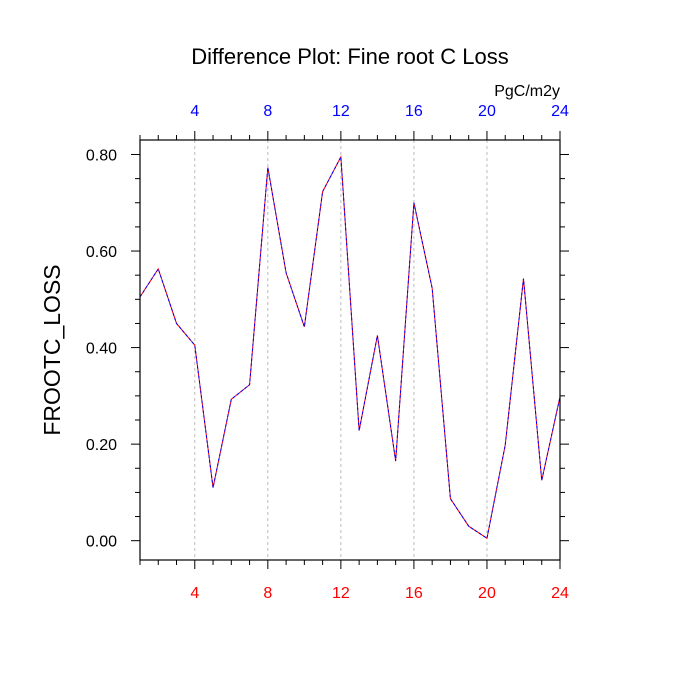 The width and height of the screenshot is (700, 700). What do you see at coordinates (267, 593) in the screenshot?
I see `x-tick-label-bottom-8: 8` at bounding box center [267, 593].